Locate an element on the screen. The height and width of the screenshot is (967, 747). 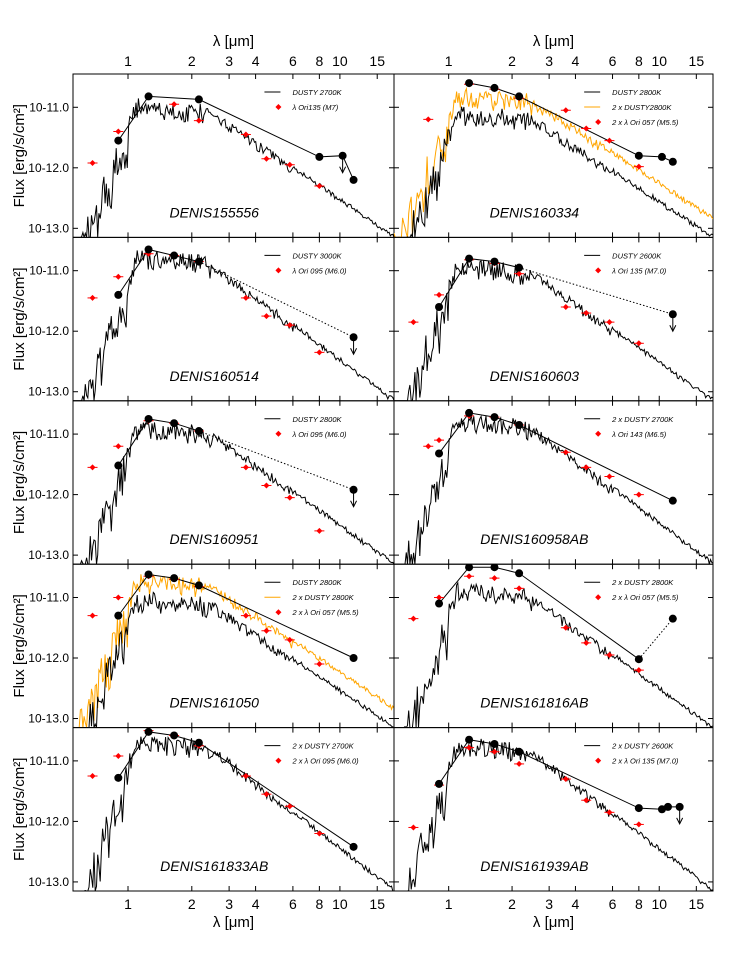
x-tick-label-bottom: 4 is located at coordinates (576, 904).